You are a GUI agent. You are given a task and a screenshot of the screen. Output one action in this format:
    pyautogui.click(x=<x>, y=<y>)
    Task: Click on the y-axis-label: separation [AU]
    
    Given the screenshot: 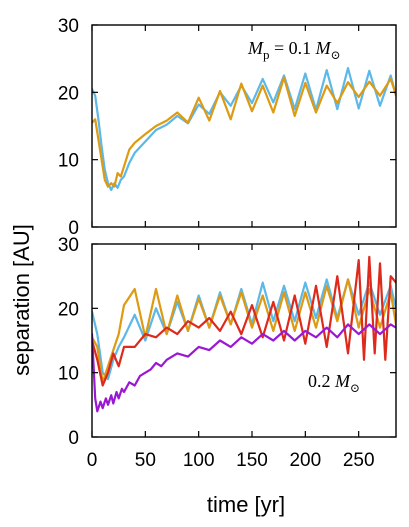 What is the action you would take?
    pyautogui.click(x=21, y=300)
    